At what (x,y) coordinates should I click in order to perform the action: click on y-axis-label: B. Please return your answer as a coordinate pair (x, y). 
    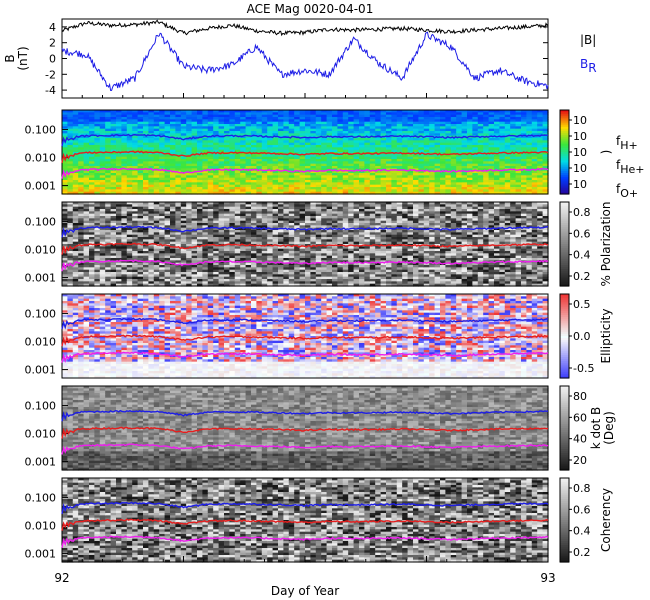
    Looking at the image, I should click on (10, 58).